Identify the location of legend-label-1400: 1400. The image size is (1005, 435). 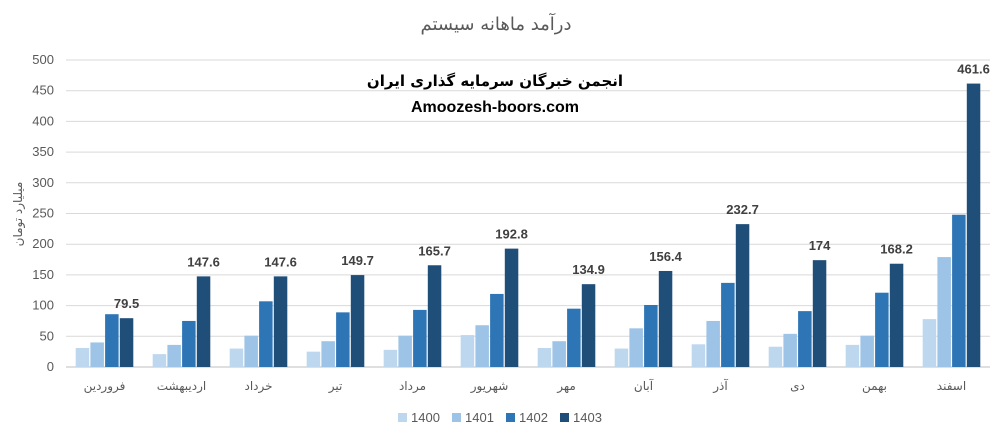
(425, 417).